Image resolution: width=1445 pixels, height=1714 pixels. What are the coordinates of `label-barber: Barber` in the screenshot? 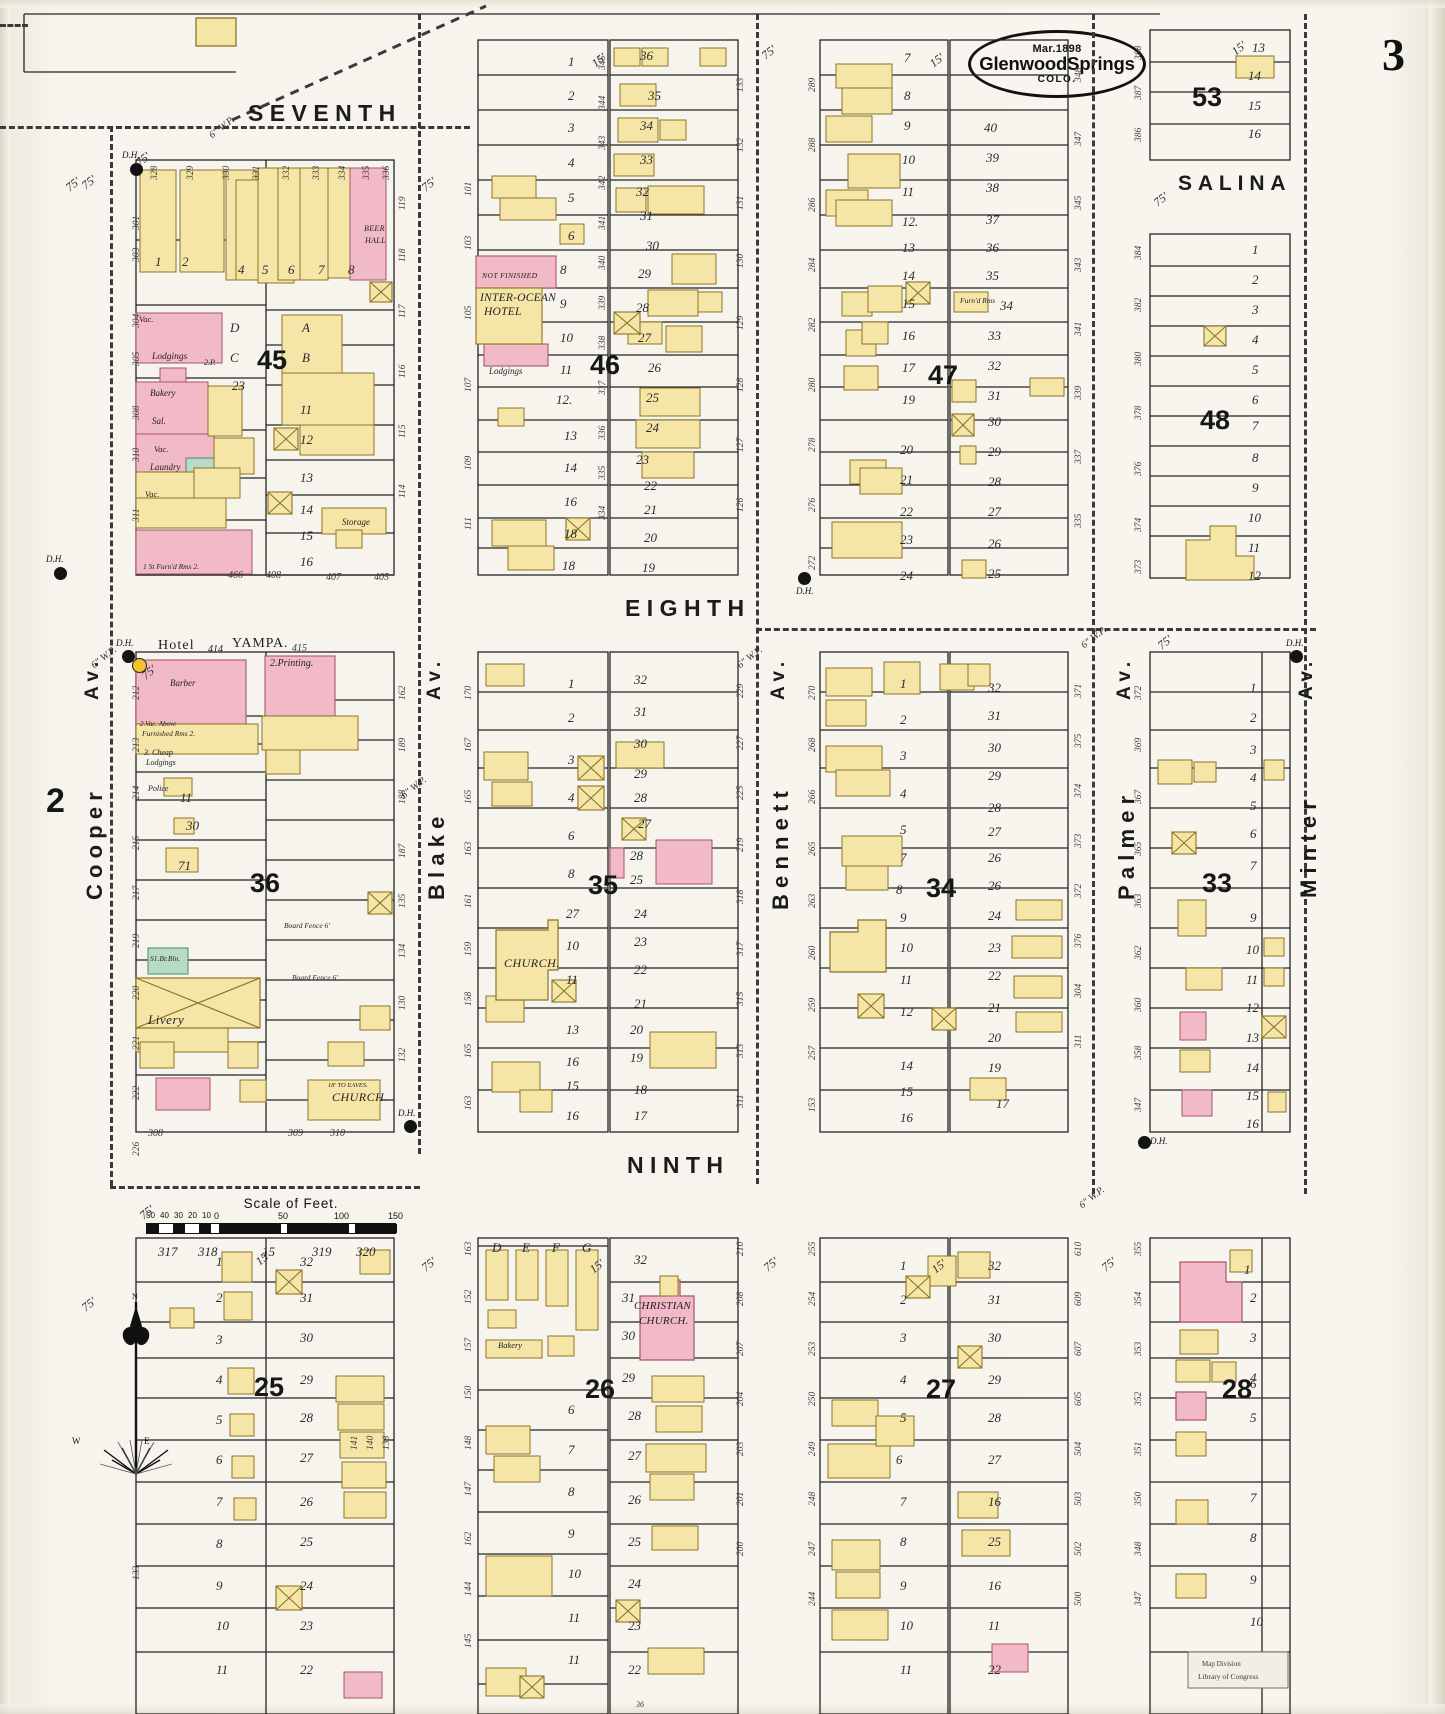 It's located at (183, 683).